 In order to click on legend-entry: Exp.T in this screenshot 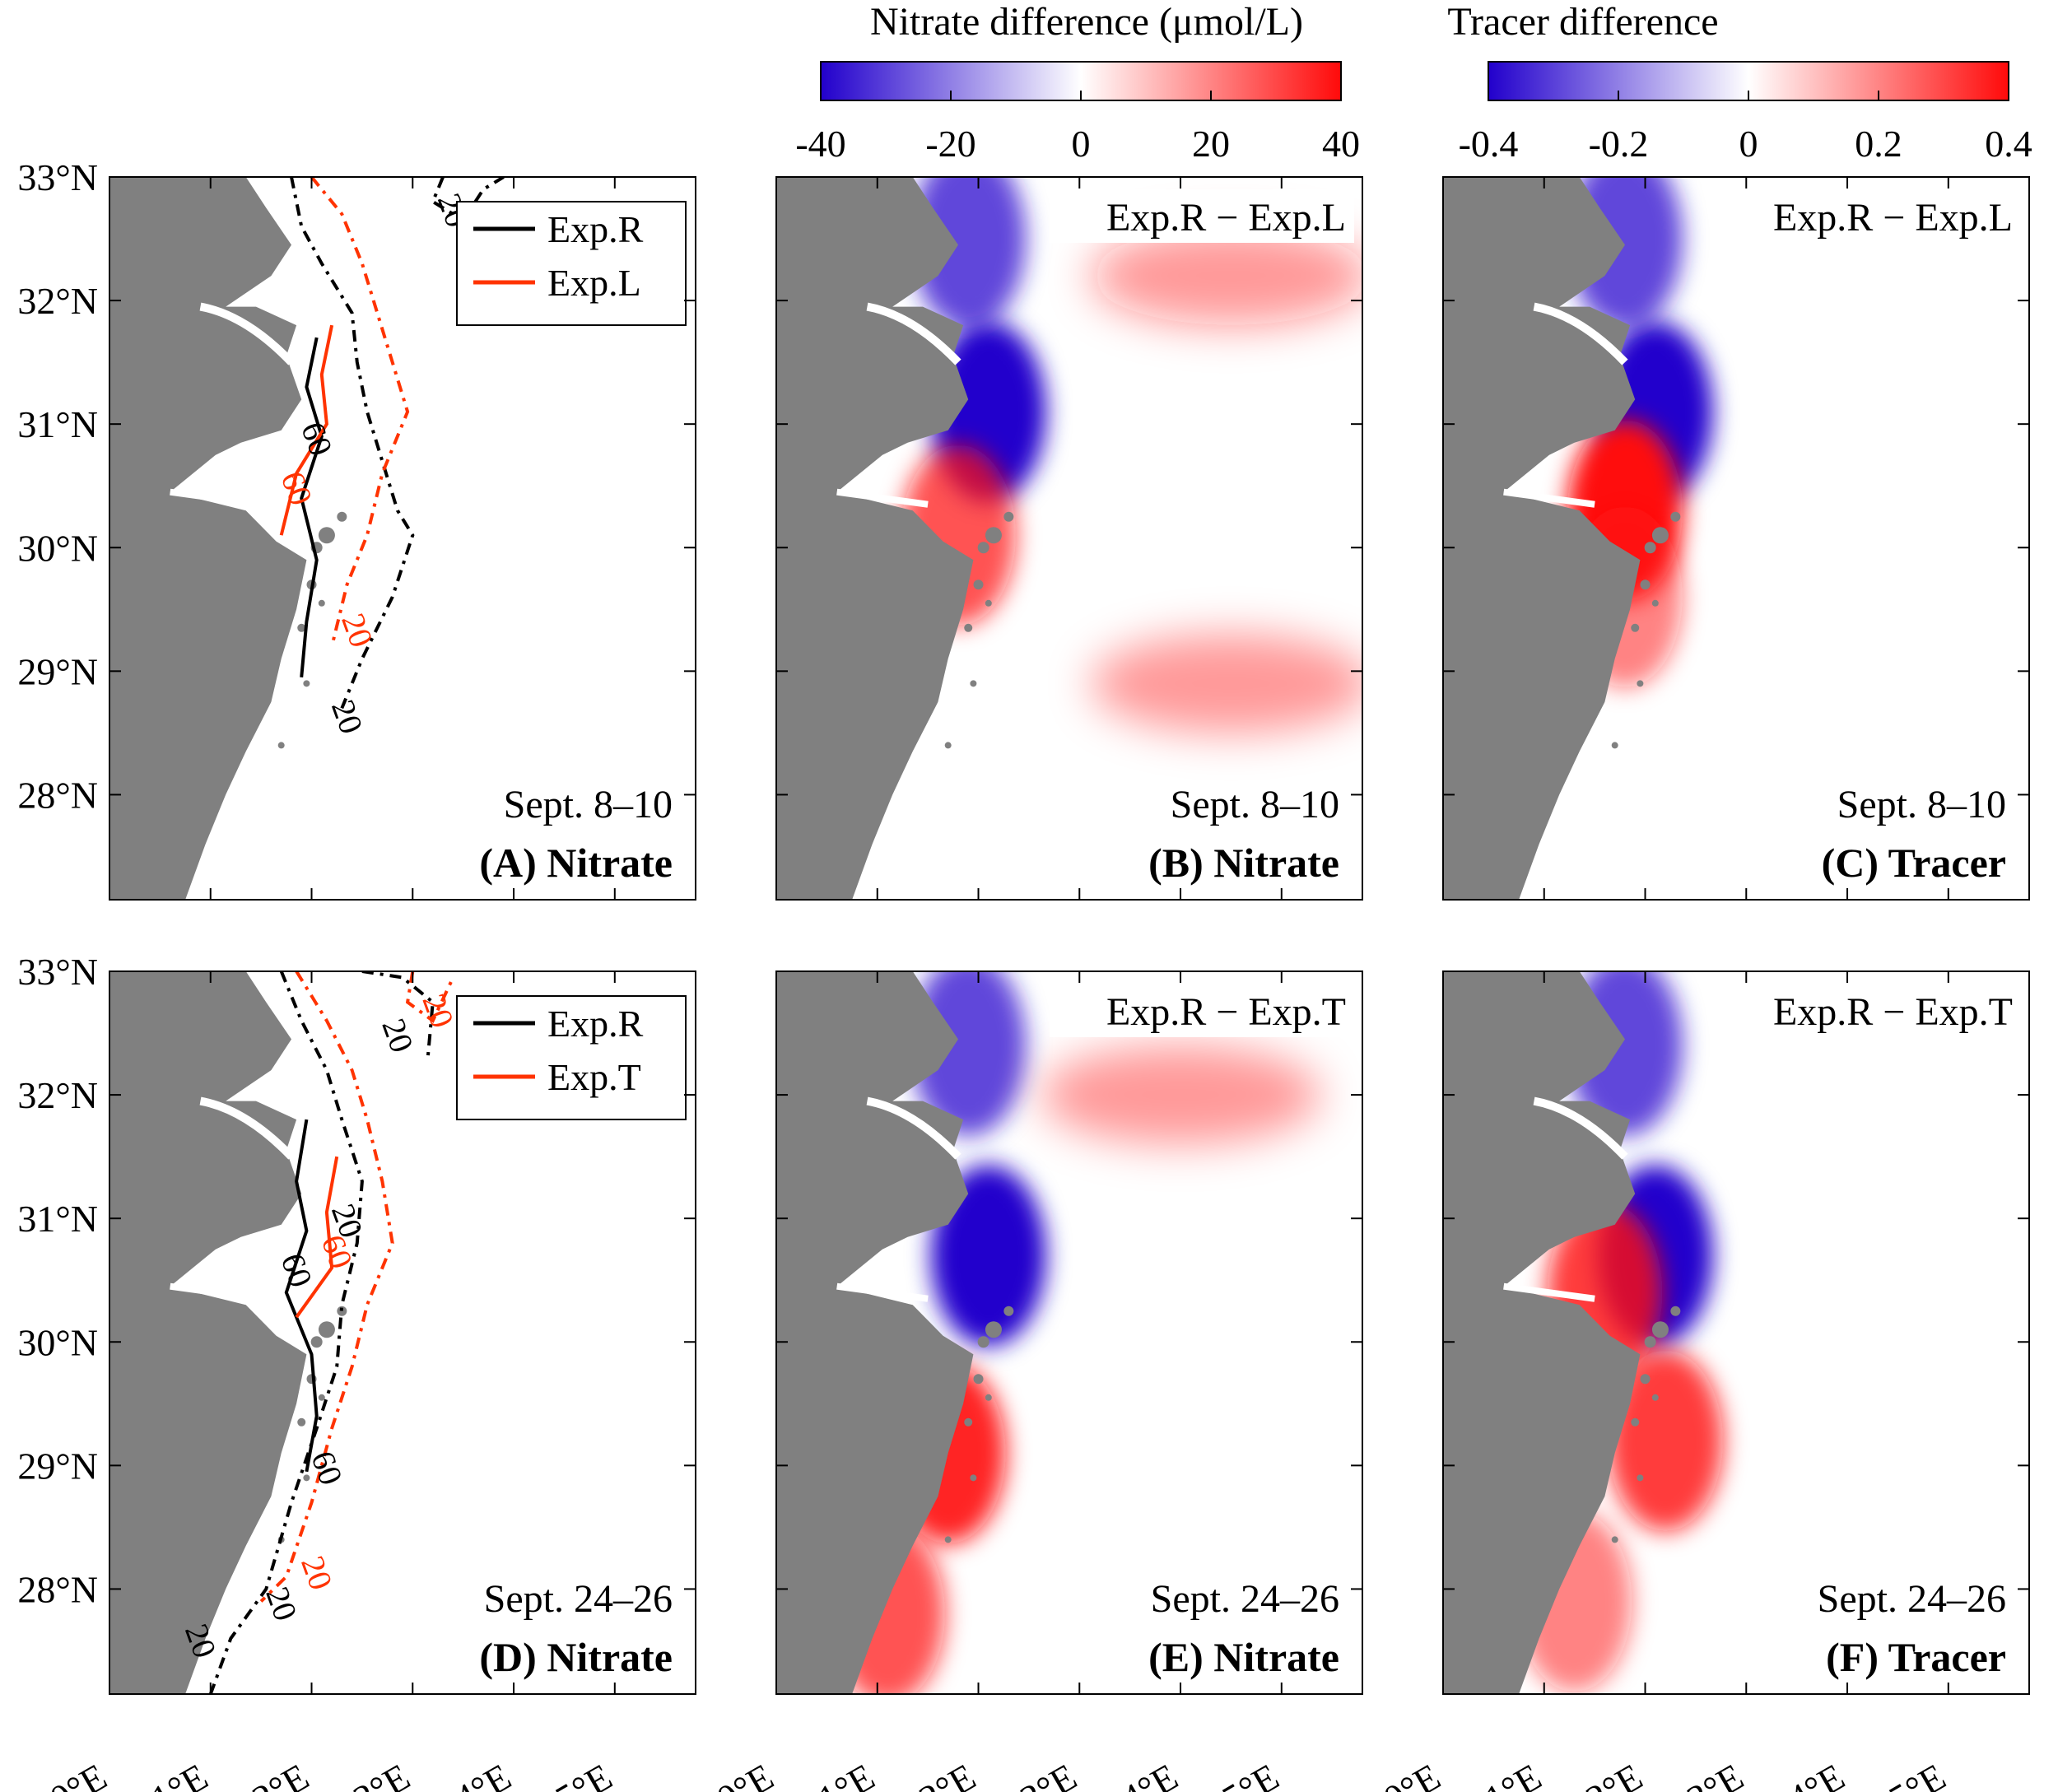, I will do `click(594, 1077)`.